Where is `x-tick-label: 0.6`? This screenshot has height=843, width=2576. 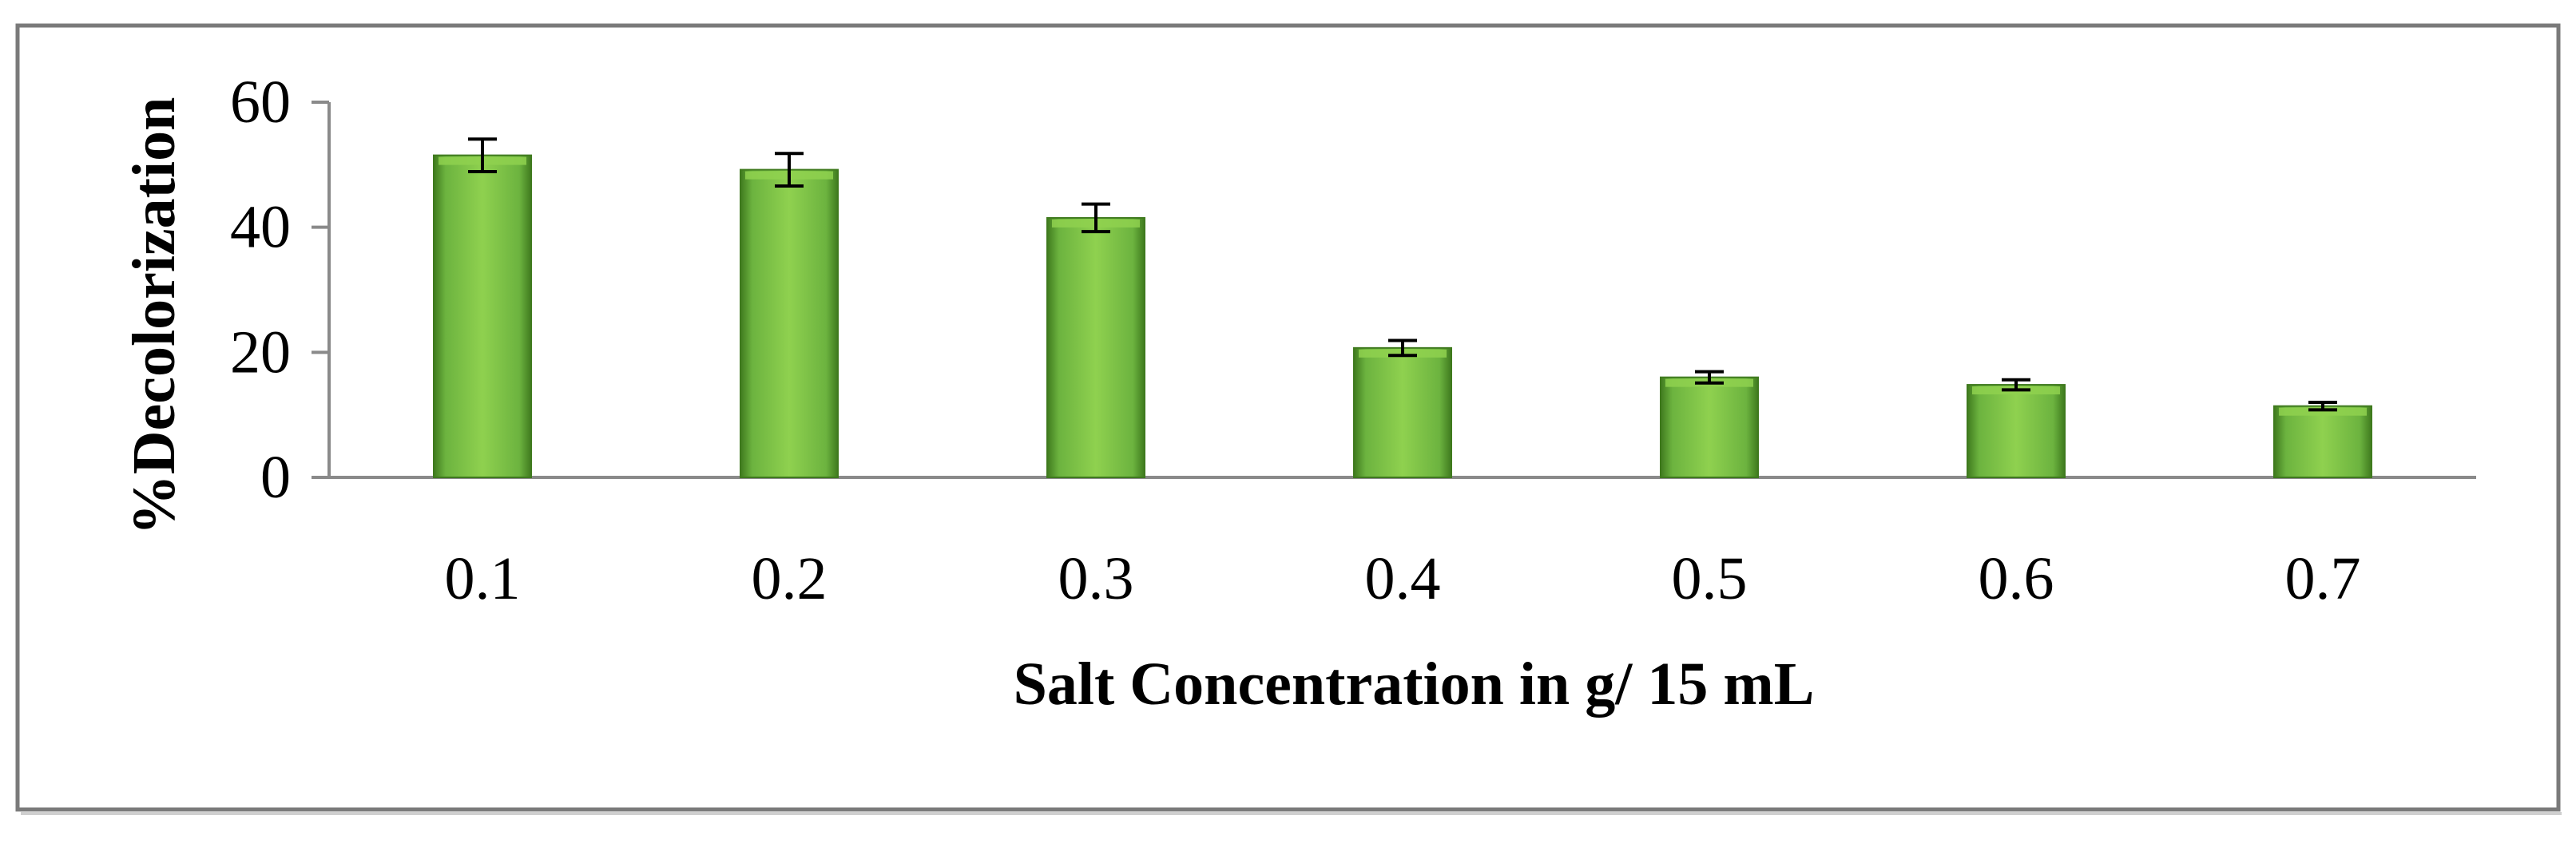
x-tick-label: 0.6 is located at coordinates (2016, 578).